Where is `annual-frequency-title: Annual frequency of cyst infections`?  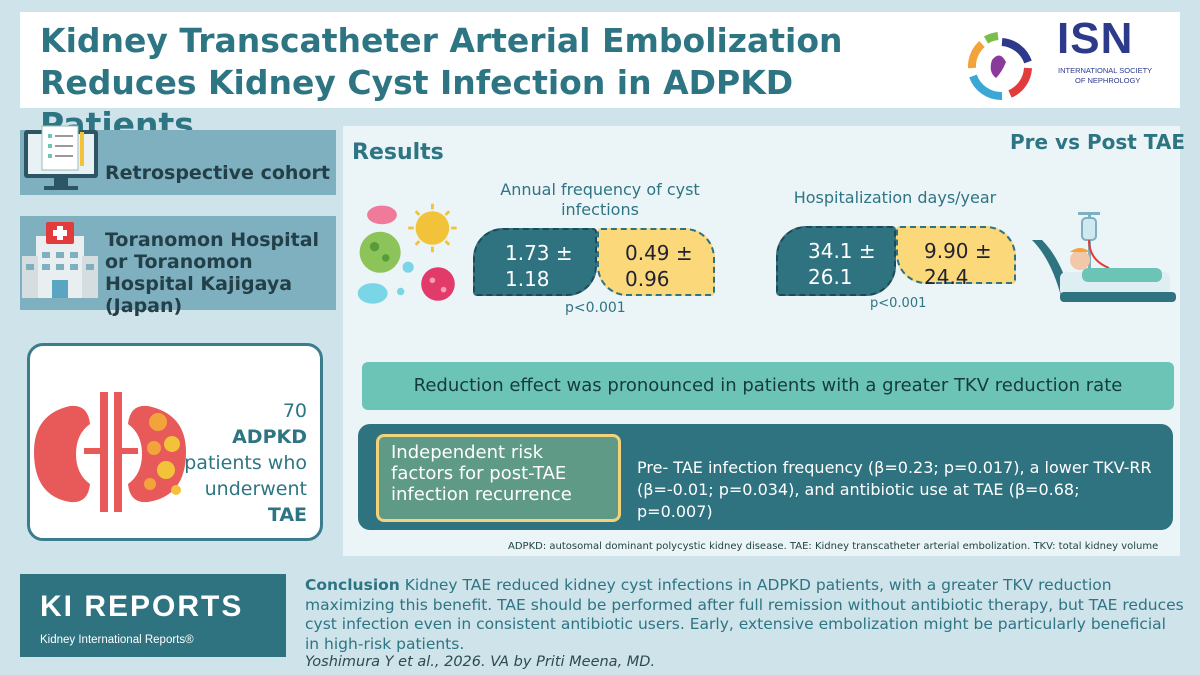
annual-frequency-title: Annual frequency of cyst infections is located at coordinates (600, 199).